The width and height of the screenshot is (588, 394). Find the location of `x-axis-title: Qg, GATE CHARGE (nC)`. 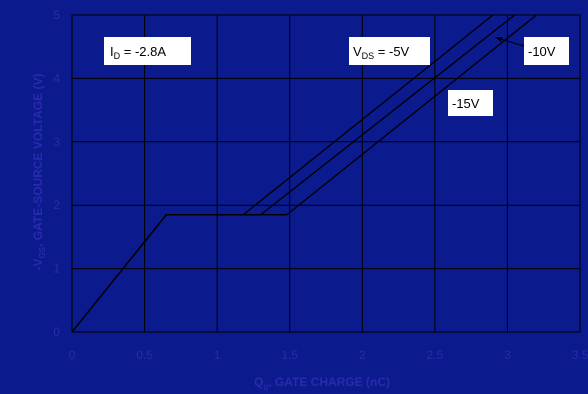

x-axis-title: Qg, GATE CHARGE (nC) is located at coordinates (322, 383).